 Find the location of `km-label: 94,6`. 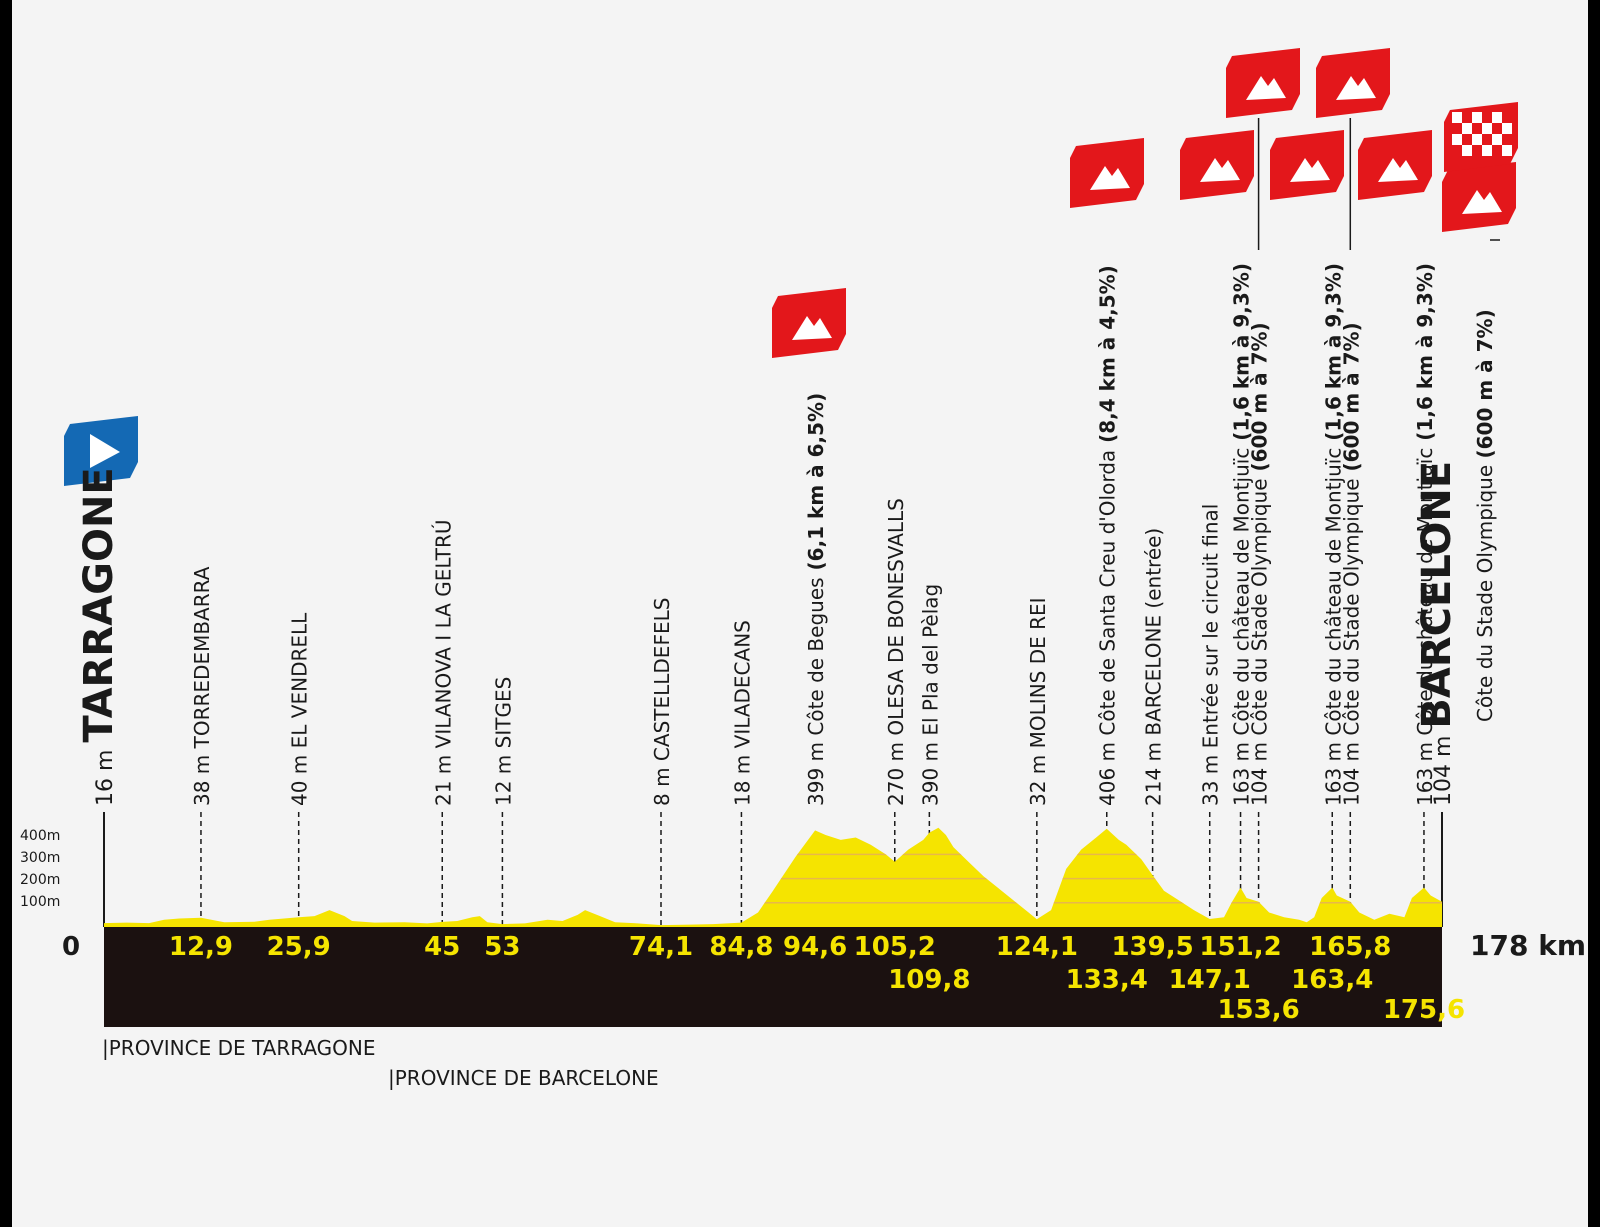

km-label: 94,6 is located at coordinates (815, 947).